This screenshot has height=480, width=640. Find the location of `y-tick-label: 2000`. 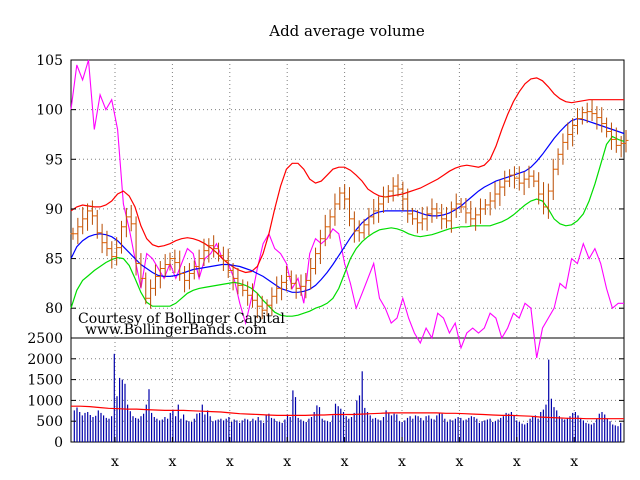

y-tick-label: 2000 is located at coordinates (45, 360).